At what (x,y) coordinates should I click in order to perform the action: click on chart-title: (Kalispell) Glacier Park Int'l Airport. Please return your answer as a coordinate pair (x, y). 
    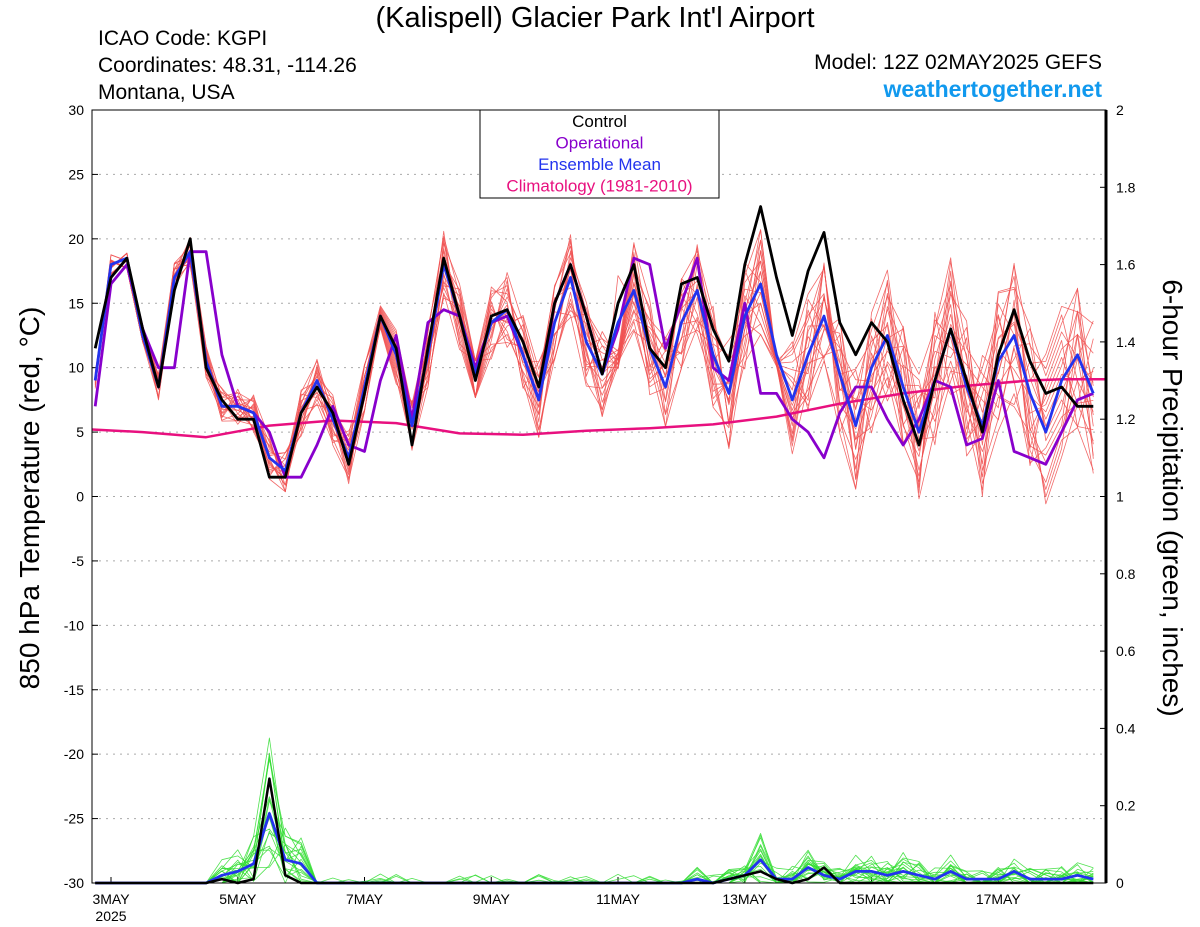
    Looking at the image, I should click on (595, 18).